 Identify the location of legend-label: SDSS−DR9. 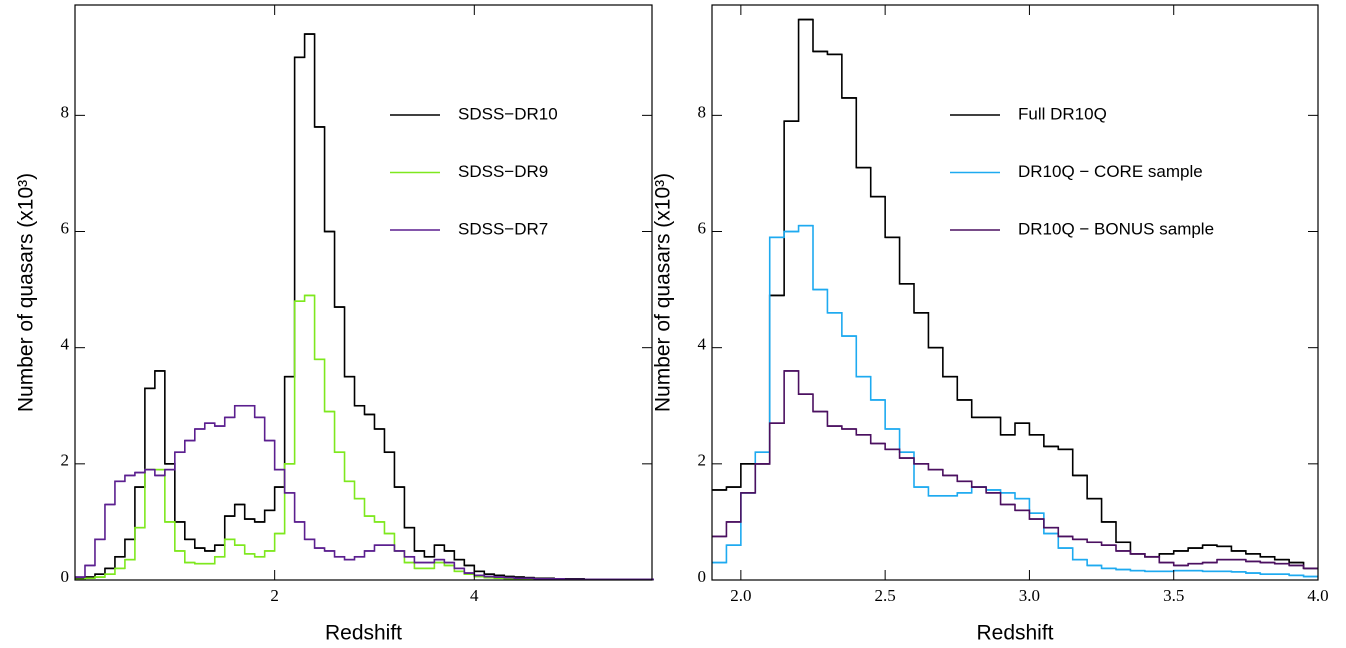
(503, 171).